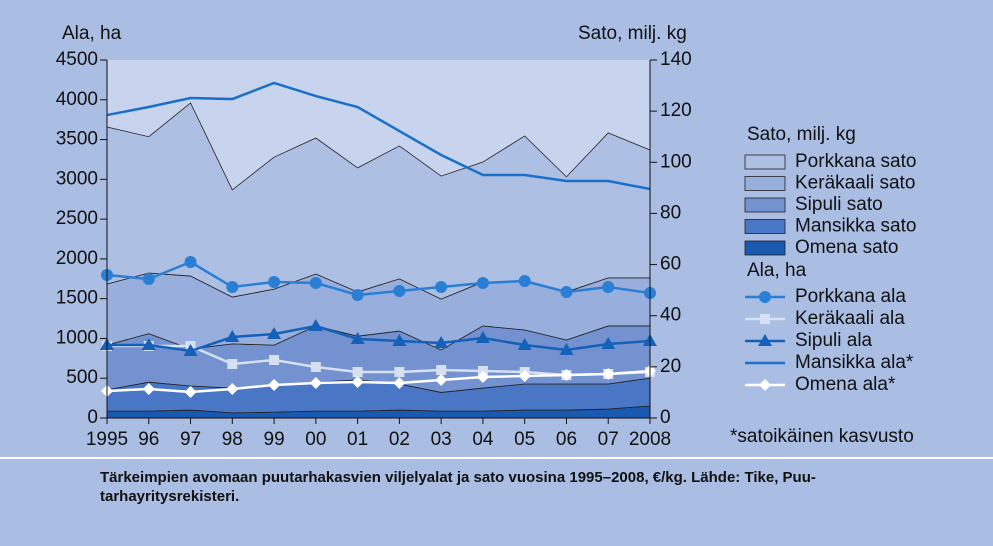 Image resolution: width=993 pixels, height=546 pixels. What do you see at coordinates (169, 496) in the screenshot?
I see `caption: tarhayritysrekisteri.` at bounding box center [169, 496].